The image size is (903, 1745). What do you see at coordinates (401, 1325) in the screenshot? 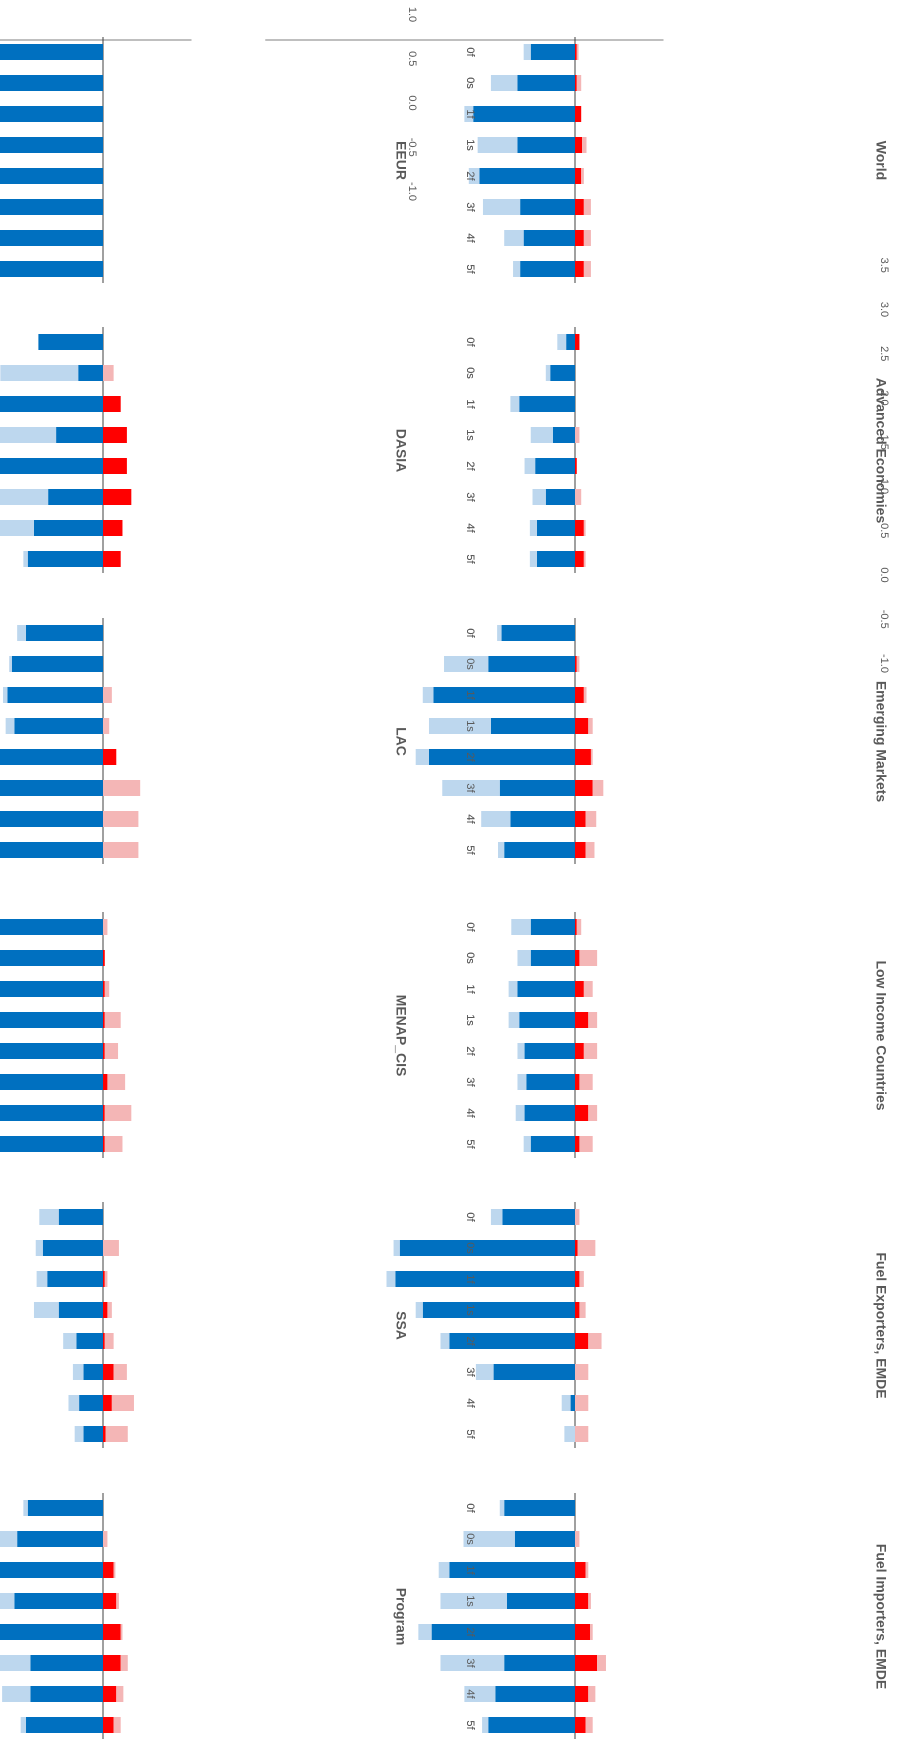
I see `panel-title: SSA` at bounding box center [401, 1325].